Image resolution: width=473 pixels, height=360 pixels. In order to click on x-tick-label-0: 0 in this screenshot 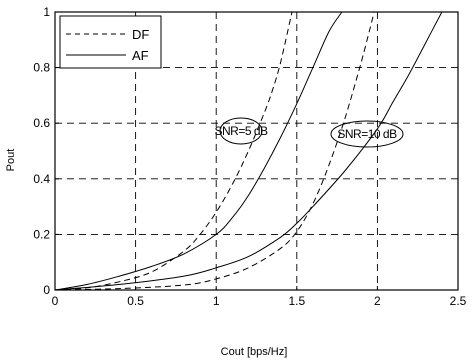, I will do `click(55, 301)`.